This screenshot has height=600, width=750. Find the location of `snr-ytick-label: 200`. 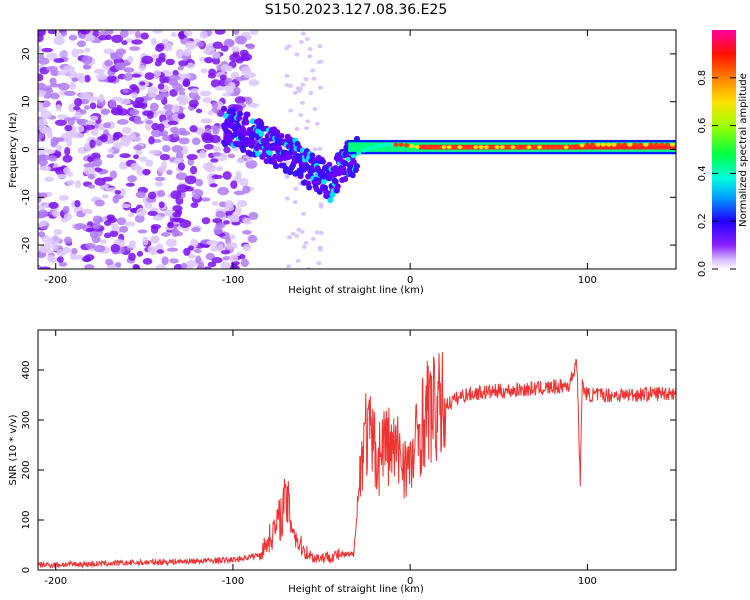

snr-ytick-label: 200 is located at coordinates (26, 469).